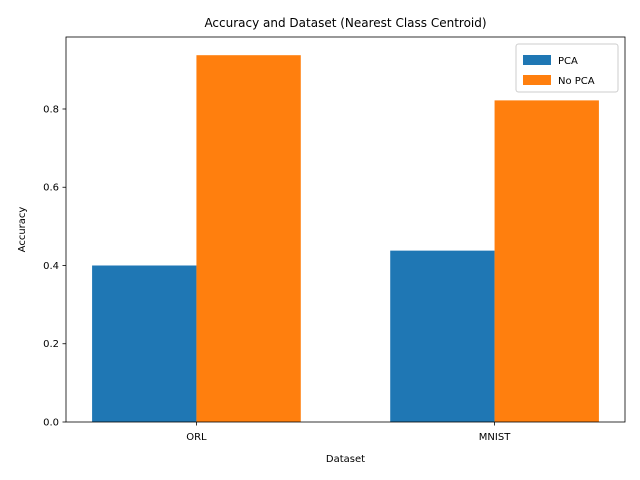  I want to click on y-tick-label: 0.4, so click(51, 266).